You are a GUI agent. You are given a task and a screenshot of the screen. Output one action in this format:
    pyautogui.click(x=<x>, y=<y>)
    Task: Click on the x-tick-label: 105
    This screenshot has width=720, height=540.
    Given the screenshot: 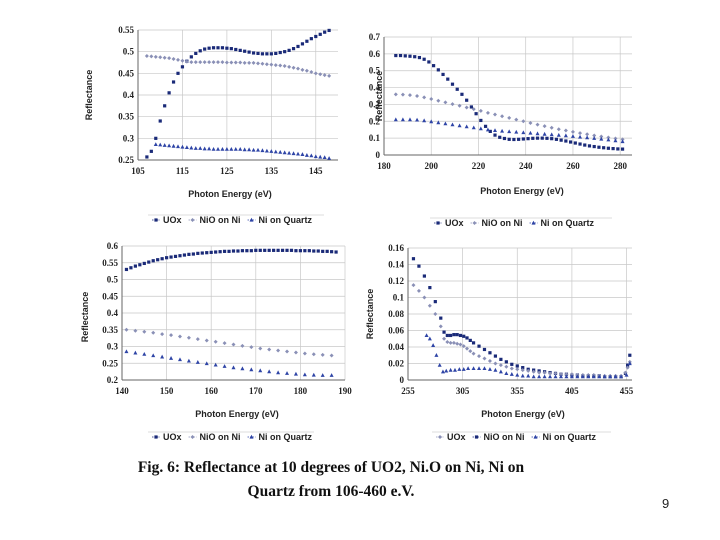 What is the action you would take?
    pyautogui.click(x=138, y=171)
    